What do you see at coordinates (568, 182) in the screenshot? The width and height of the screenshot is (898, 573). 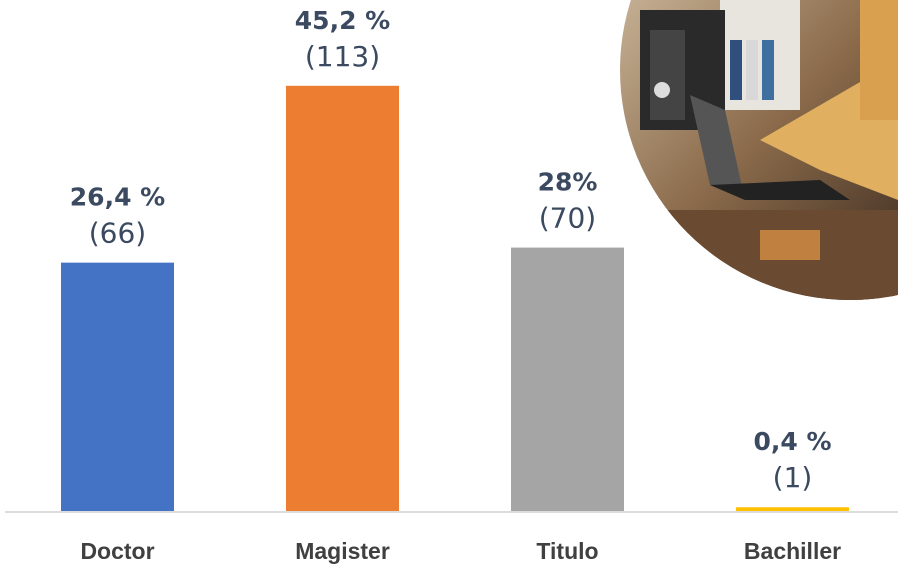 I see `value-label: 28%` at bounding box center [568, 182].